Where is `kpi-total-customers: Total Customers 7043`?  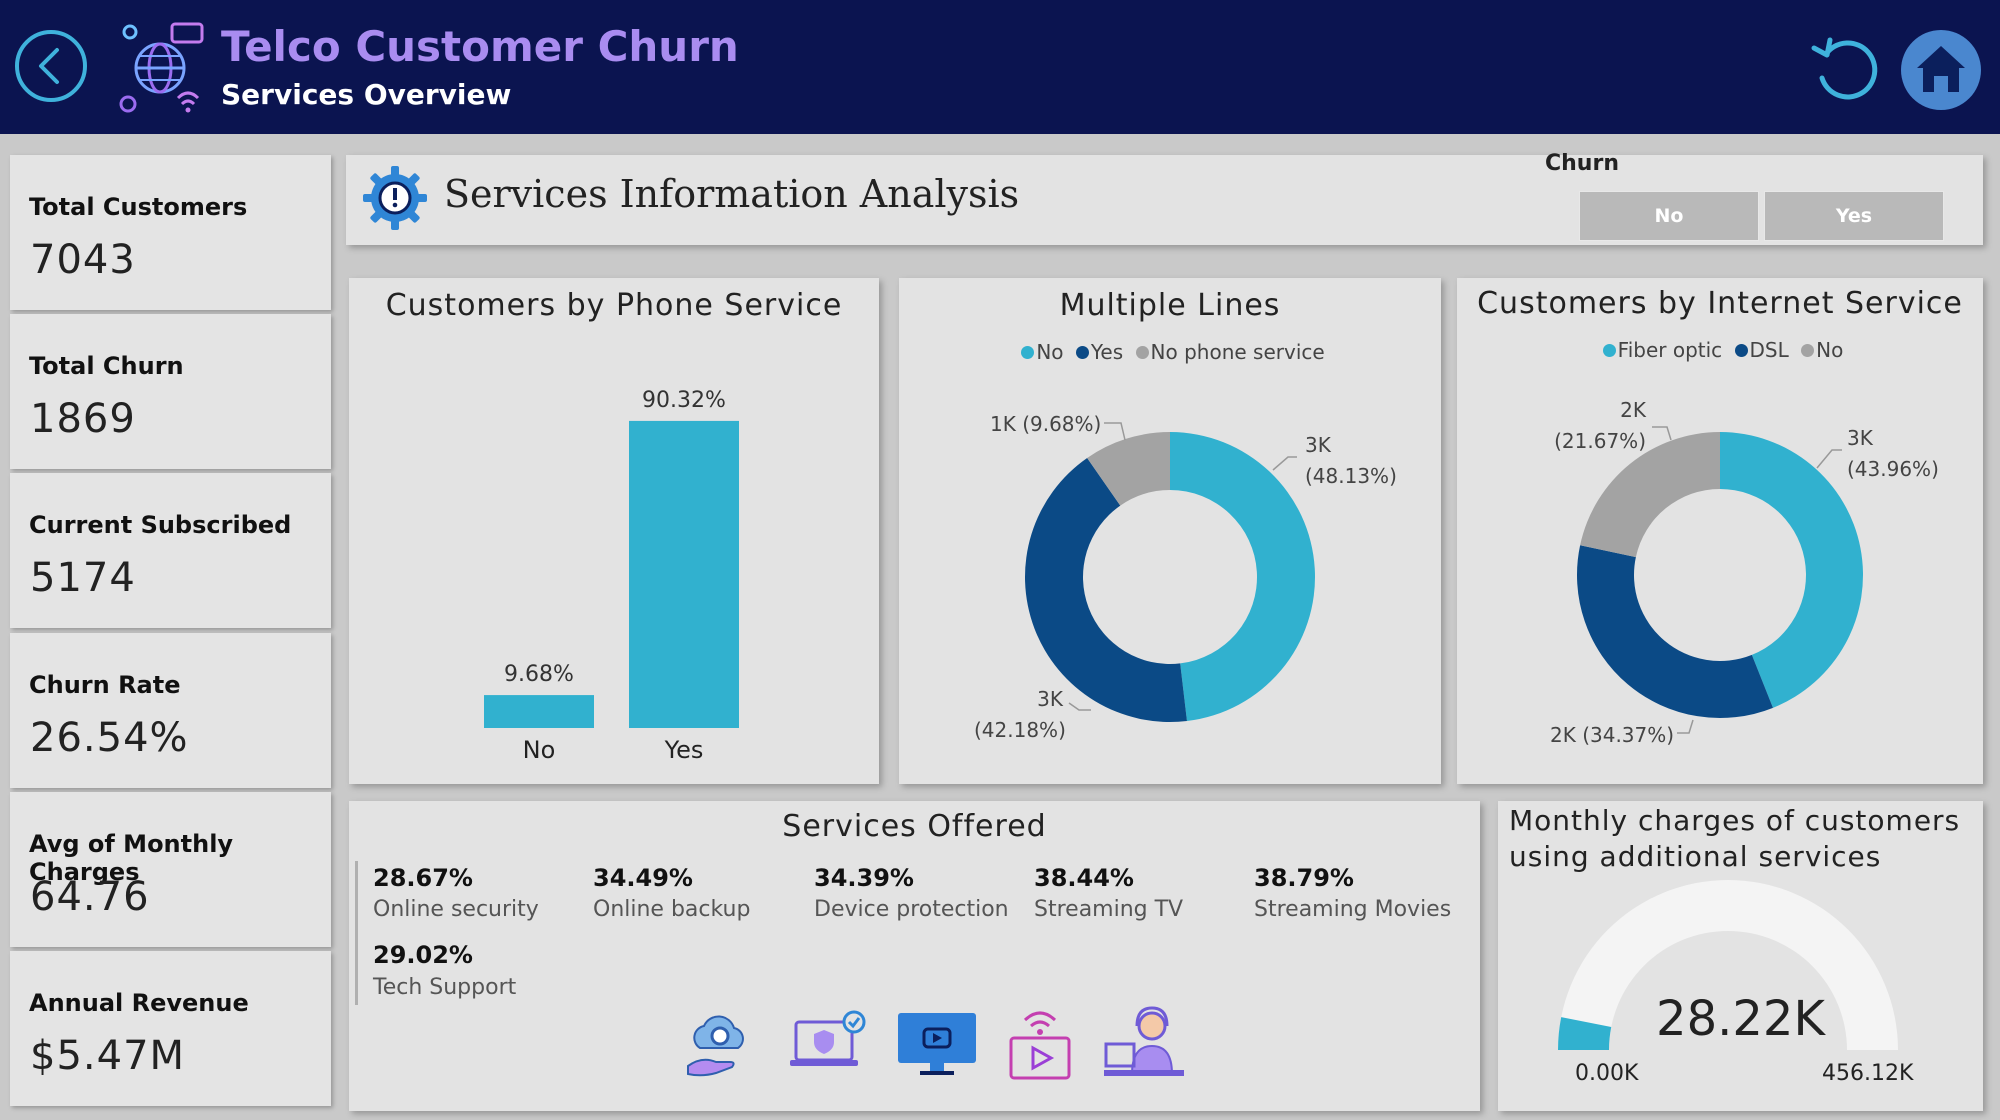 kpi-total-customers: Total Customers 7043 is located at coordinates (170, 232).